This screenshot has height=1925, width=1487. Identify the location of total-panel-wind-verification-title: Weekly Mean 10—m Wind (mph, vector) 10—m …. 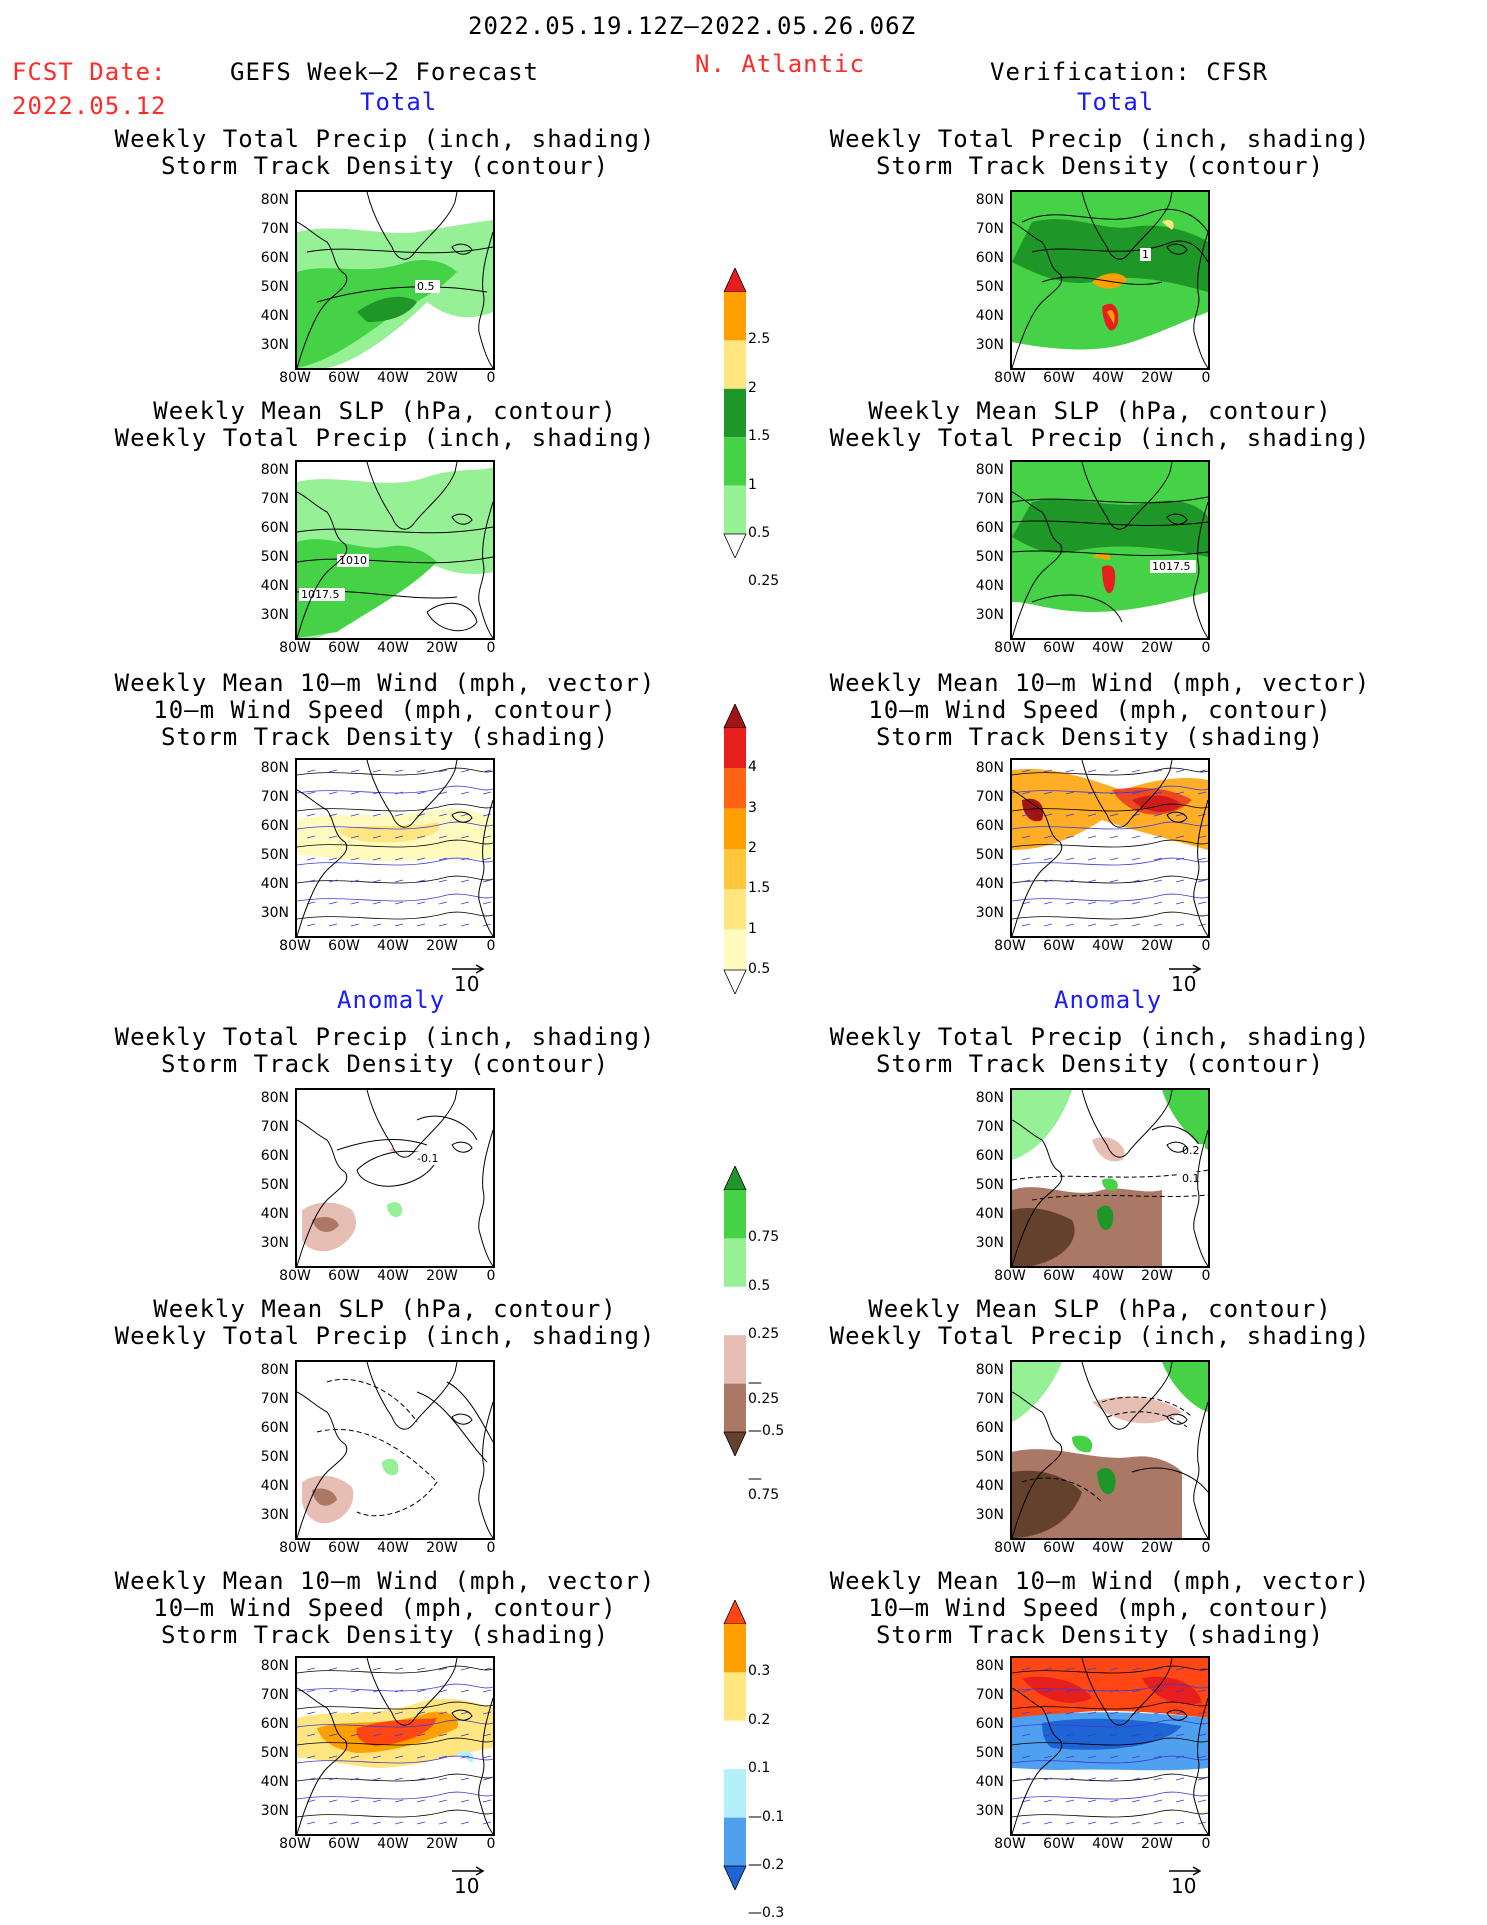
(1100, 710).